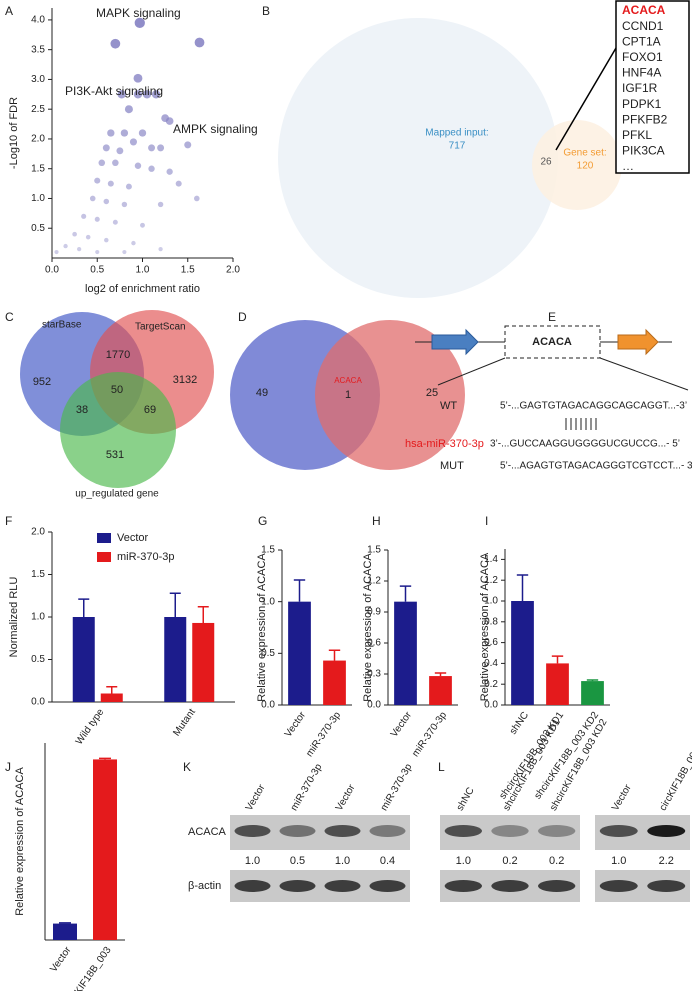 The height and width of the screenshot is (991, 692). Describe the element at coordinates (638, 342) in the screenshot. I see `arrow` at that location.